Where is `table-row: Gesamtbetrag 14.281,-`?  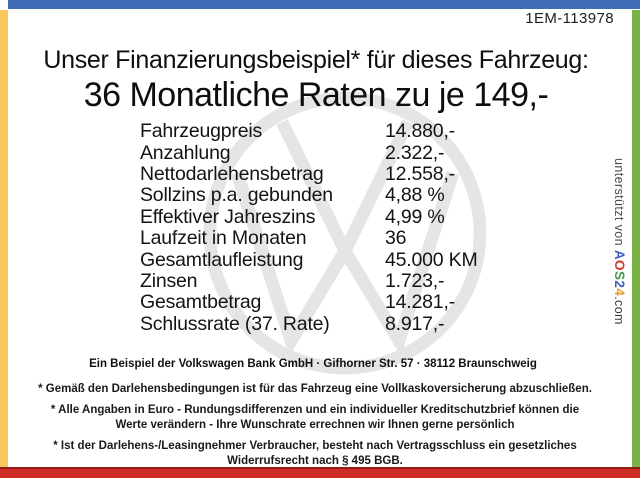 table-row: Gesamtbetrag 14.281,- is located at coordinates (325, 302).